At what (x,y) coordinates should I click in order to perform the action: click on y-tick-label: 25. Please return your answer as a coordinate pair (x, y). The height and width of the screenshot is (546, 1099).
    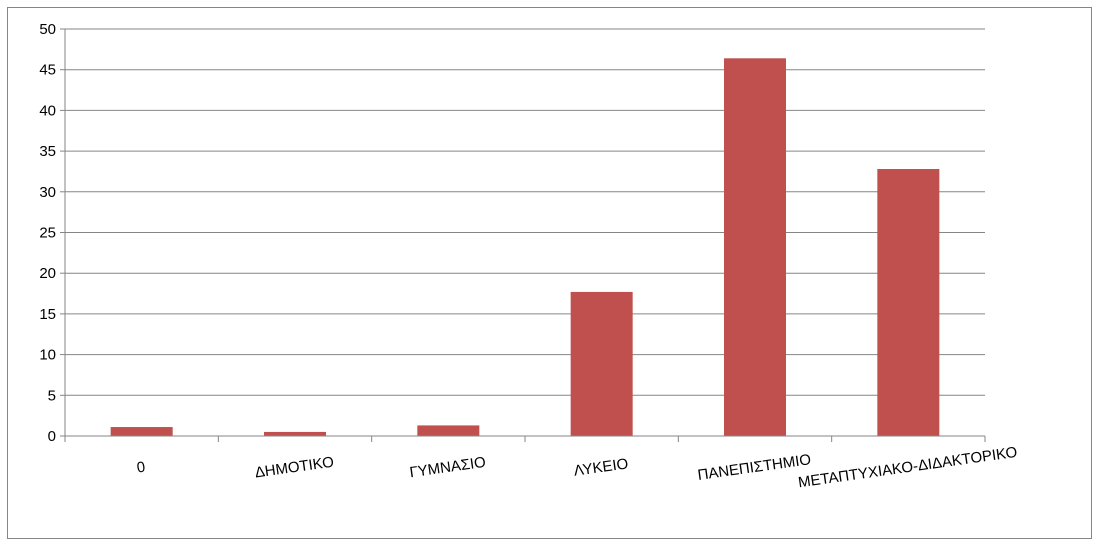
    Looking at the image, I should click on (47, 233).